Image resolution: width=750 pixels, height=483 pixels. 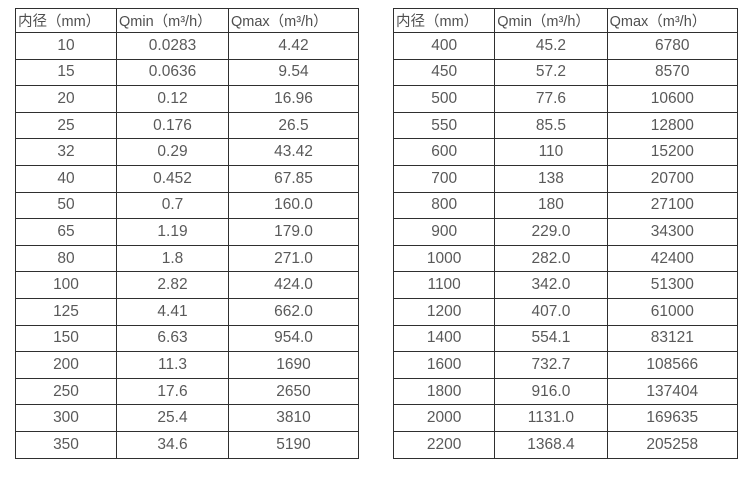 I want to click on table-row: 15 0.0636 9.54, so click(x=187, y=72).